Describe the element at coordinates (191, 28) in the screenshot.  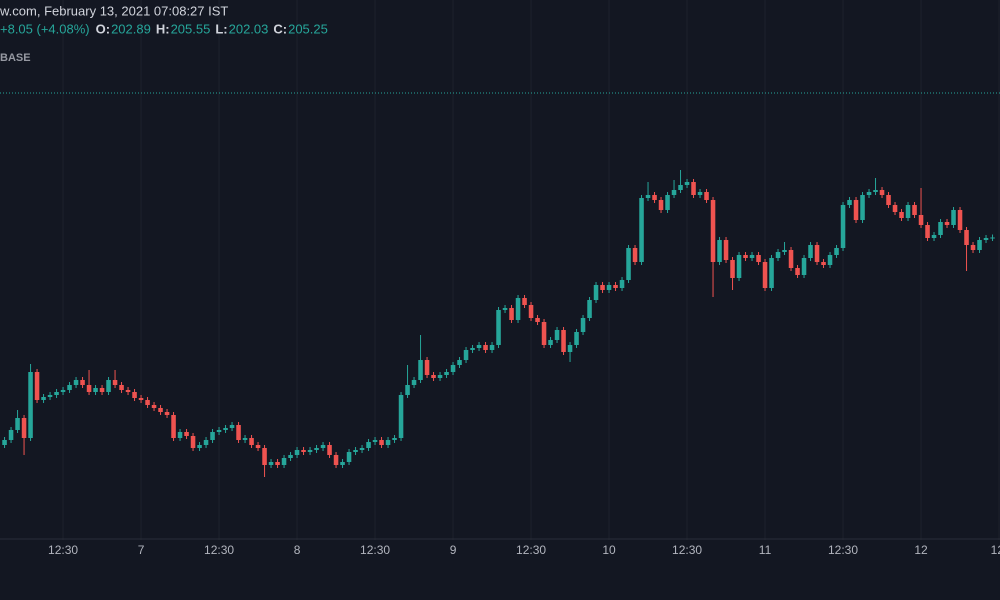
I see `ohlc-value: 205.55` at that location.